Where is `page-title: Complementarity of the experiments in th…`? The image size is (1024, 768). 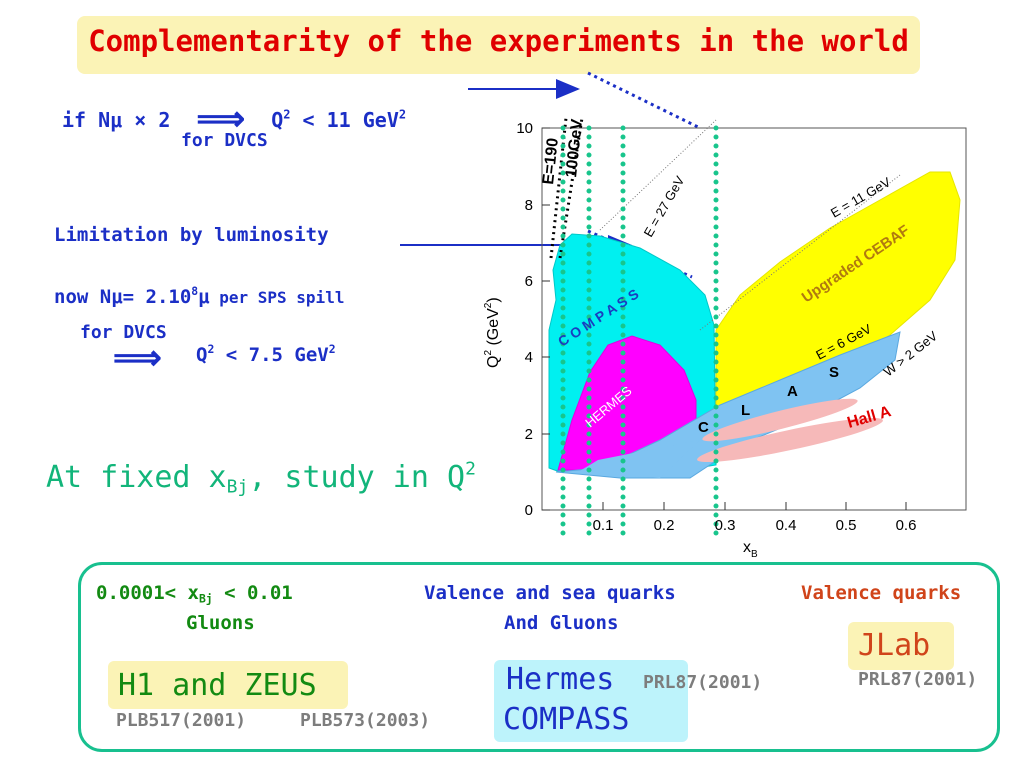
page-title: Complementarity of the experiments in th… is located at coordinates (498, 41).